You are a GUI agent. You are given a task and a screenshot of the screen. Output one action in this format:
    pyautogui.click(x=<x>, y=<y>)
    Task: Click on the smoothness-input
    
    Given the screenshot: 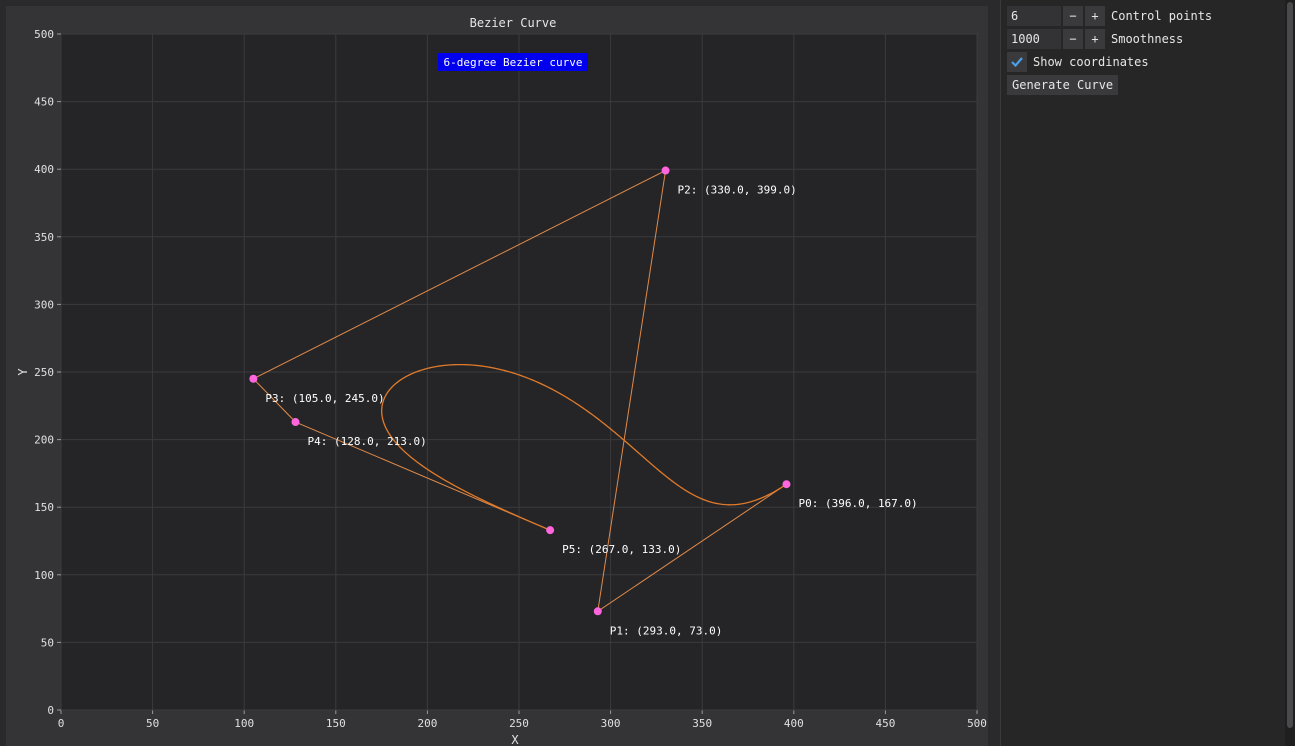 What is the action you would take?
    pyautogui.click(x=1034, y=39)
    